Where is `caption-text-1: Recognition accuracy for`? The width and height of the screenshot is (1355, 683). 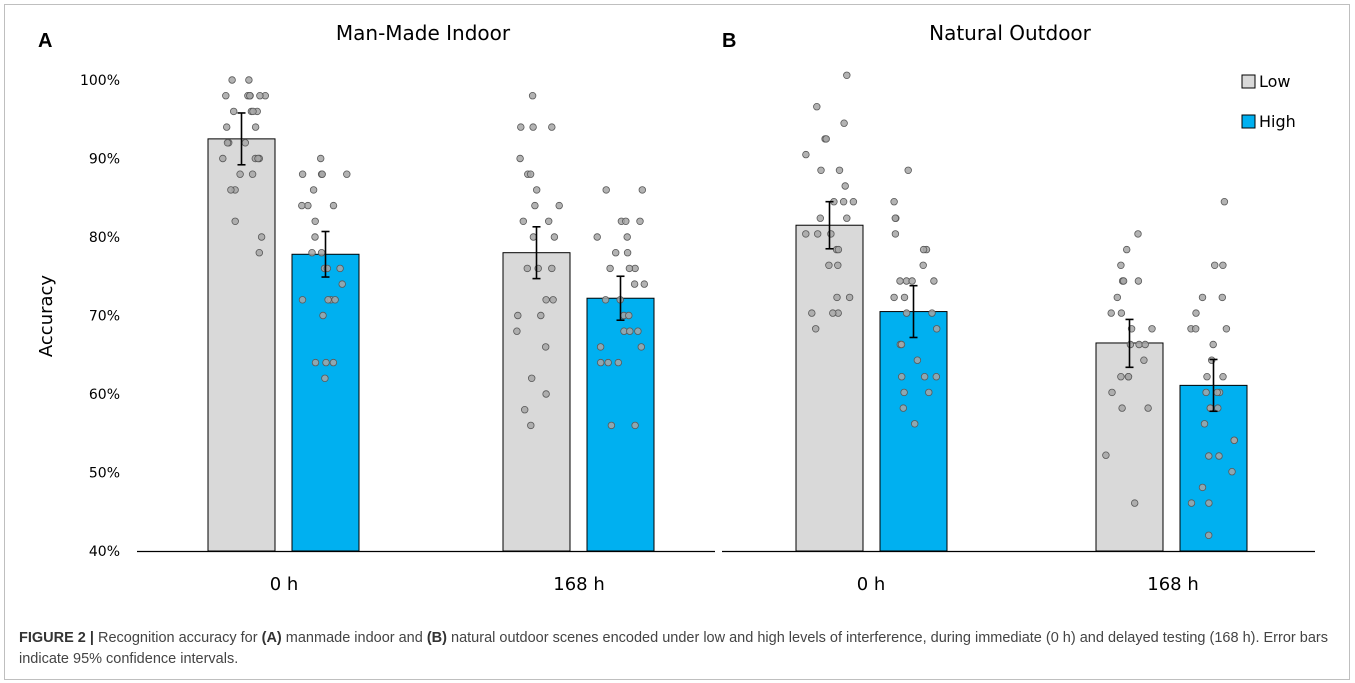
caption-text-1: Recognition accuracy for is located at coordinates (177, 638).